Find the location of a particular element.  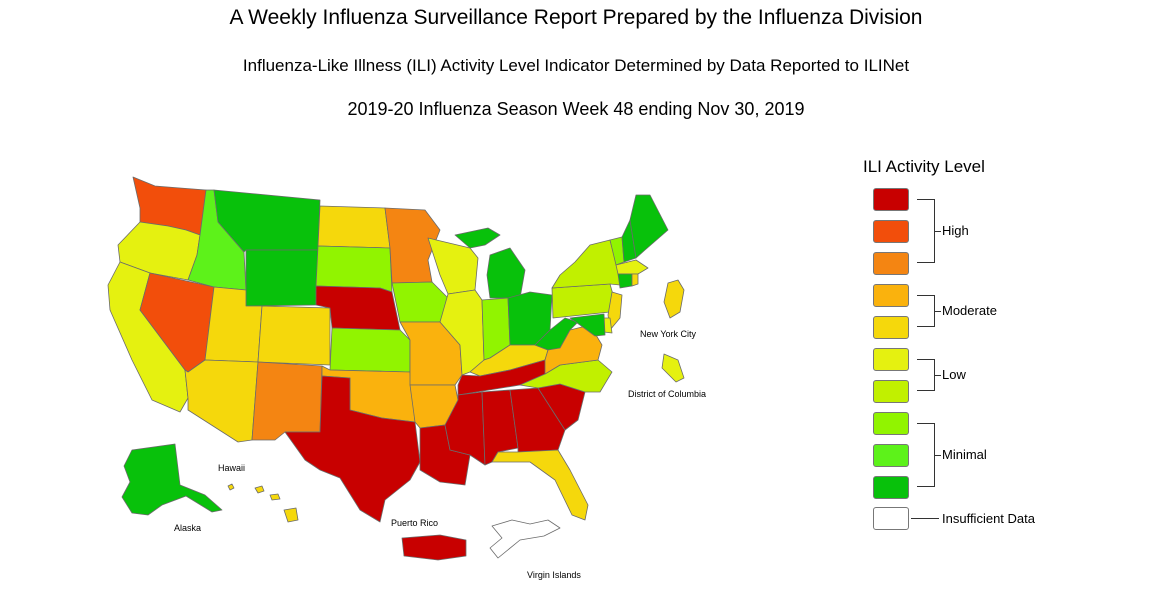

state-connecticut is located at coordinates (625, 281).